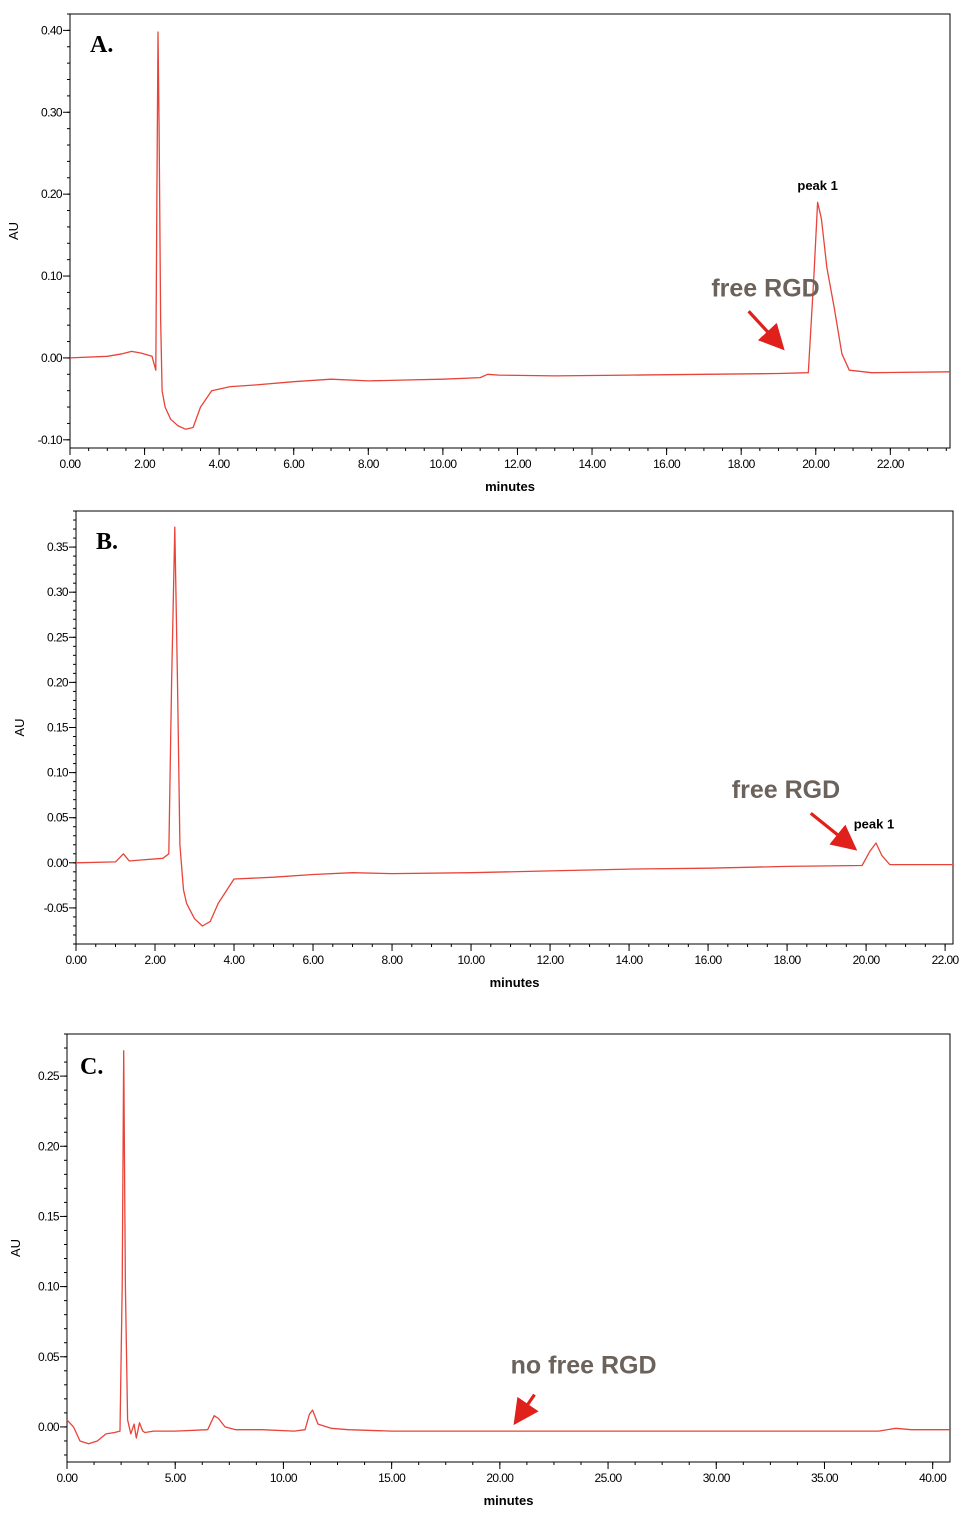  I want to click on x-tick-label: 30.00, so click(717, 1478).